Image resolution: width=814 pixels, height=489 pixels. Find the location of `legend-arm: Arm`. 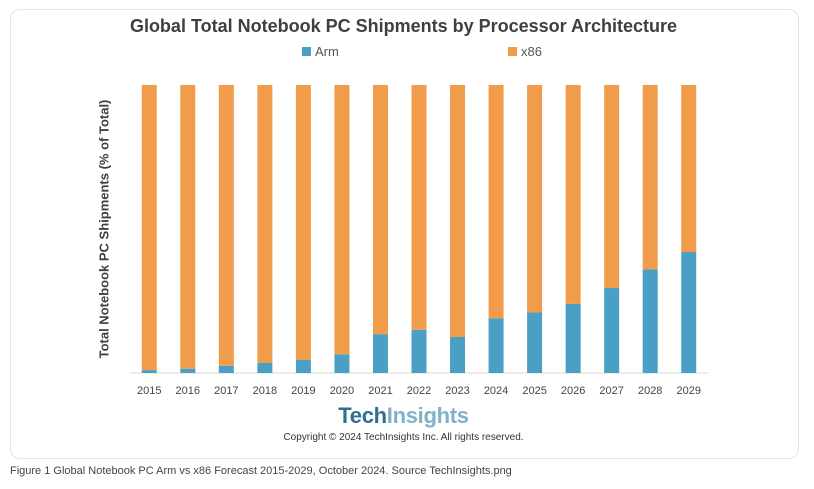

legend-arm: Arm is located at coordinates (320, 51).